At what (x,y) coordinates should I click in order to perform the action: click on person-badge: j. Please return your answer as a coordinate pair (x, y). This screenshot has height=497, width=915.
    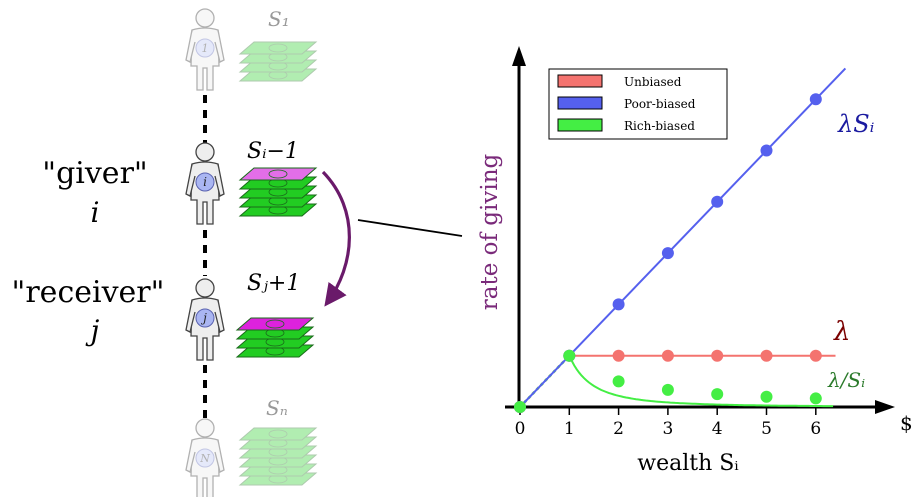
    Looking at the image, I should click on (203, 318).